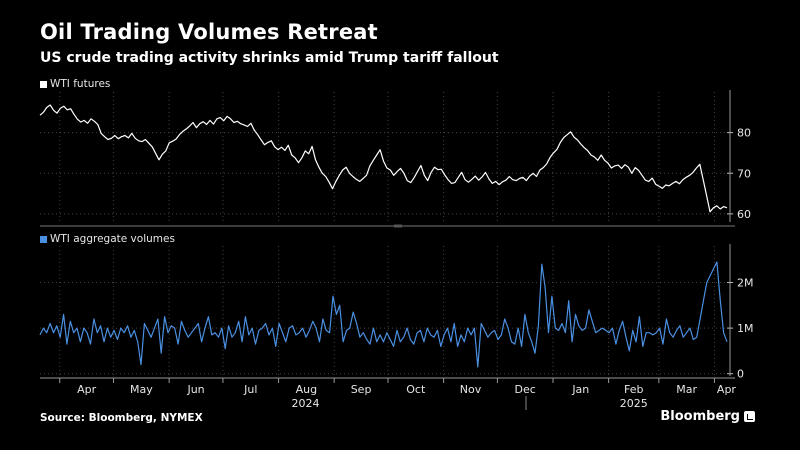 This screenshot has width=800, height=450. What do you see at coordinates (361, 389) in the screenshot?
I see `x-month-label: Sep` at bounding box center [361, 389].